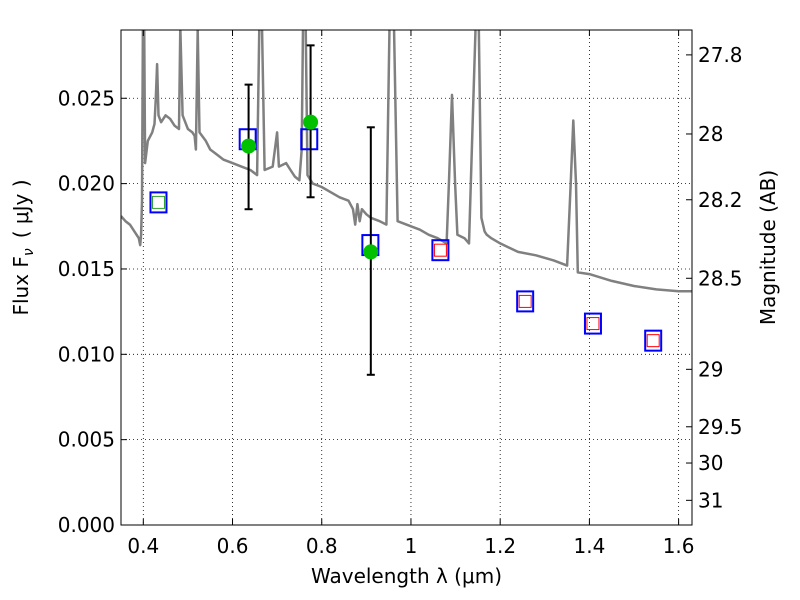  What do you see at coordinates (710, 500) in the screenshot?
I see `right-tick-label: 31` at bounding box center [710, 500].